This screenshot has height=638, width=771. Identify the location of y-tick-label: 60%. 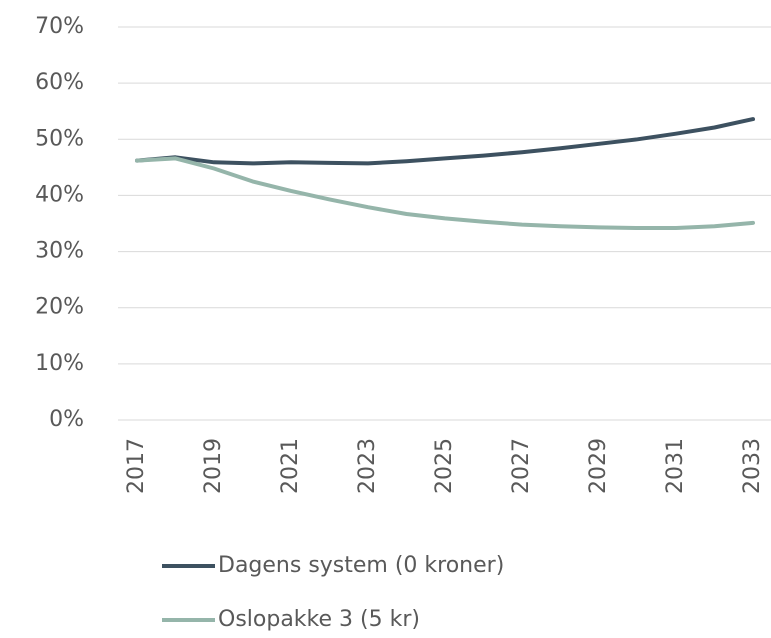
(59, 82).